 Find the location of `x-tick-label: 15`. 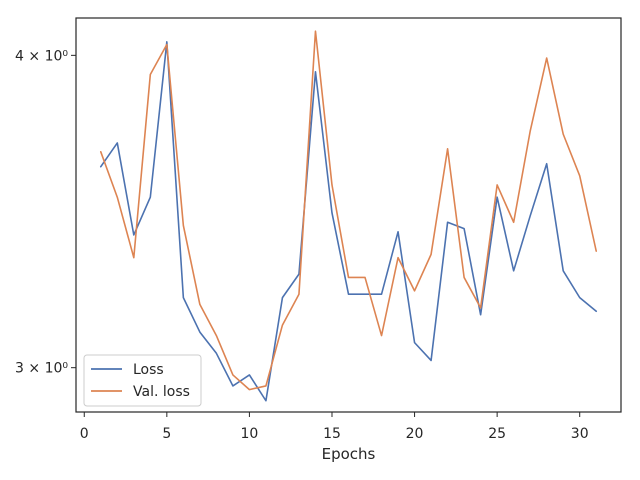

x-tick-label: 15 is located at coordinates (332, 434).